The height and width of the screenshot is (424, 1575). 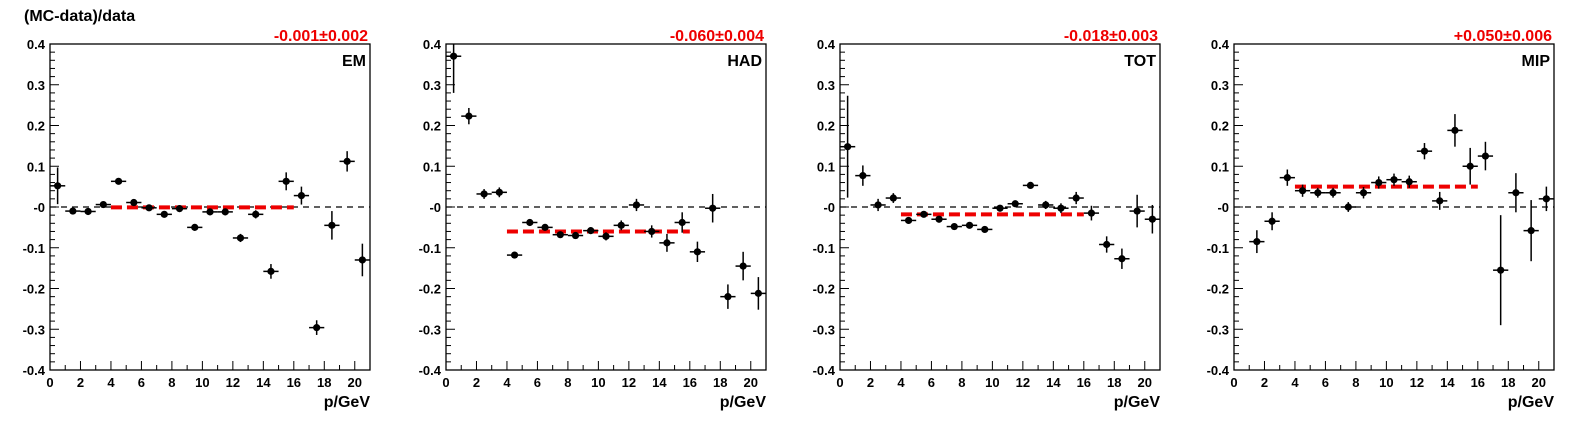 What do you see at coordinates (567, 382) in the screenshot?
I see `x-tick-label: 8` at bounding box center [567, 382].